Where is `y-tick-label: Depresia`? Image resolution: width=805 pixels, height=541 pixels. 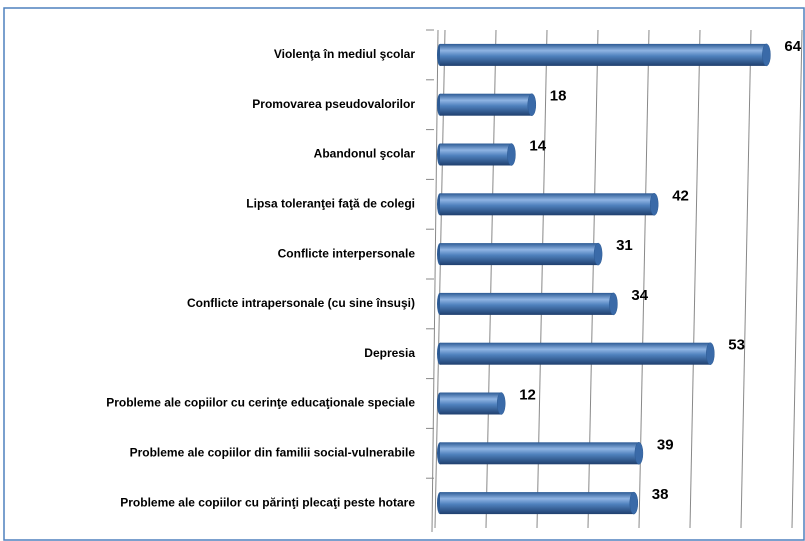 y-tick-label: Depresia is located at coordinates (389, 353).